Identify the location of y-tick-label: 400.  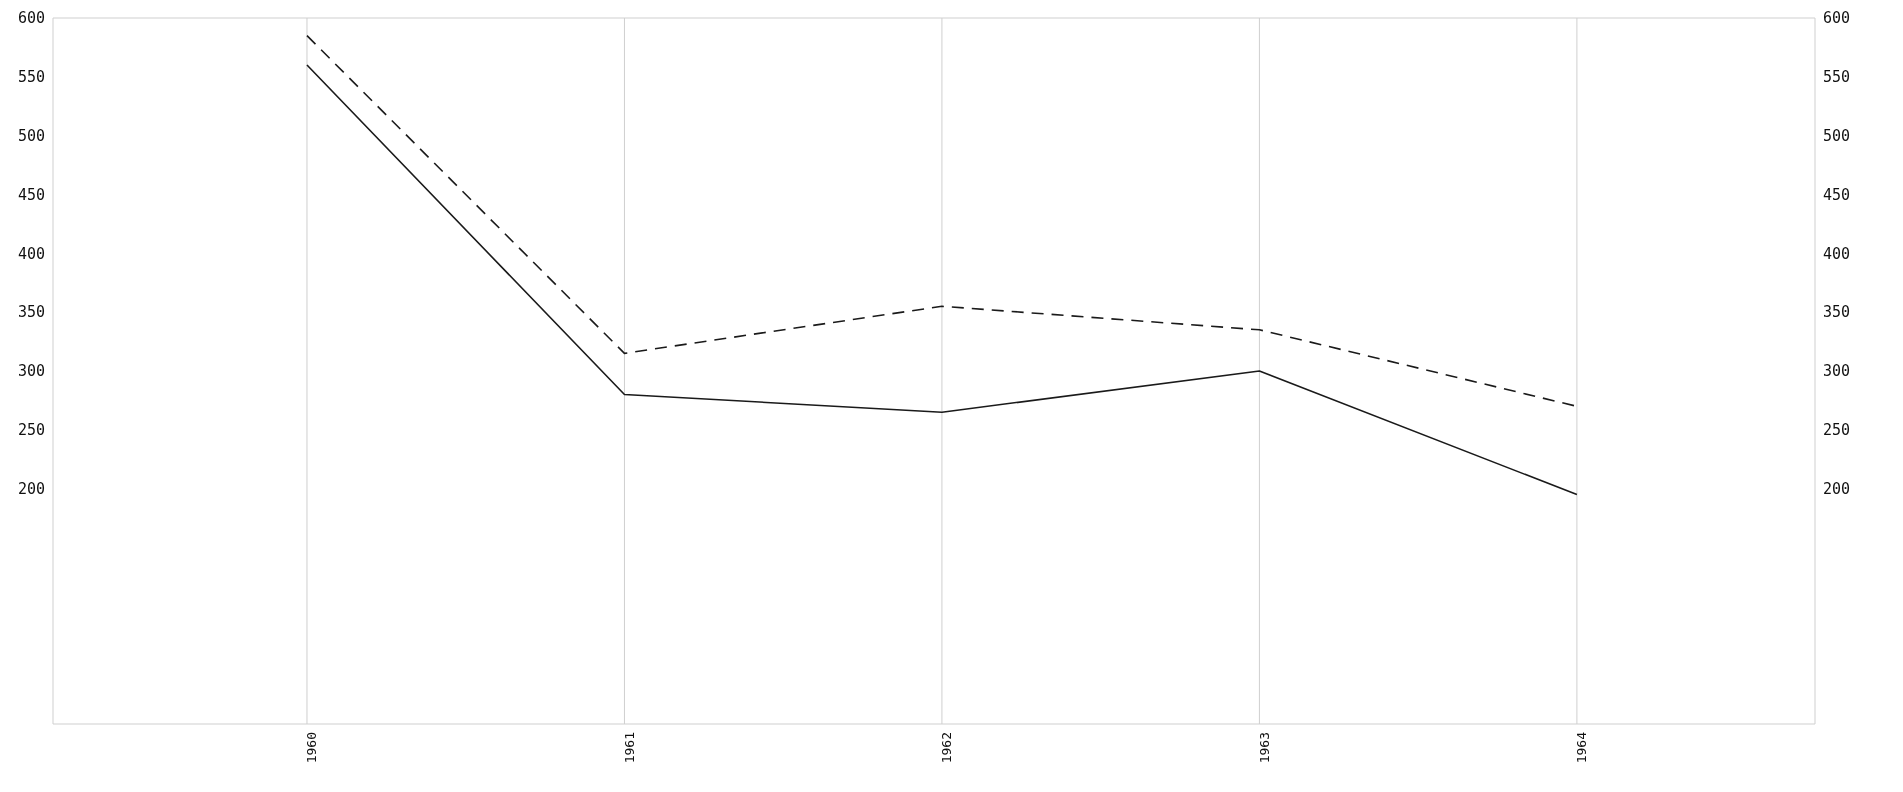
(31, 253).